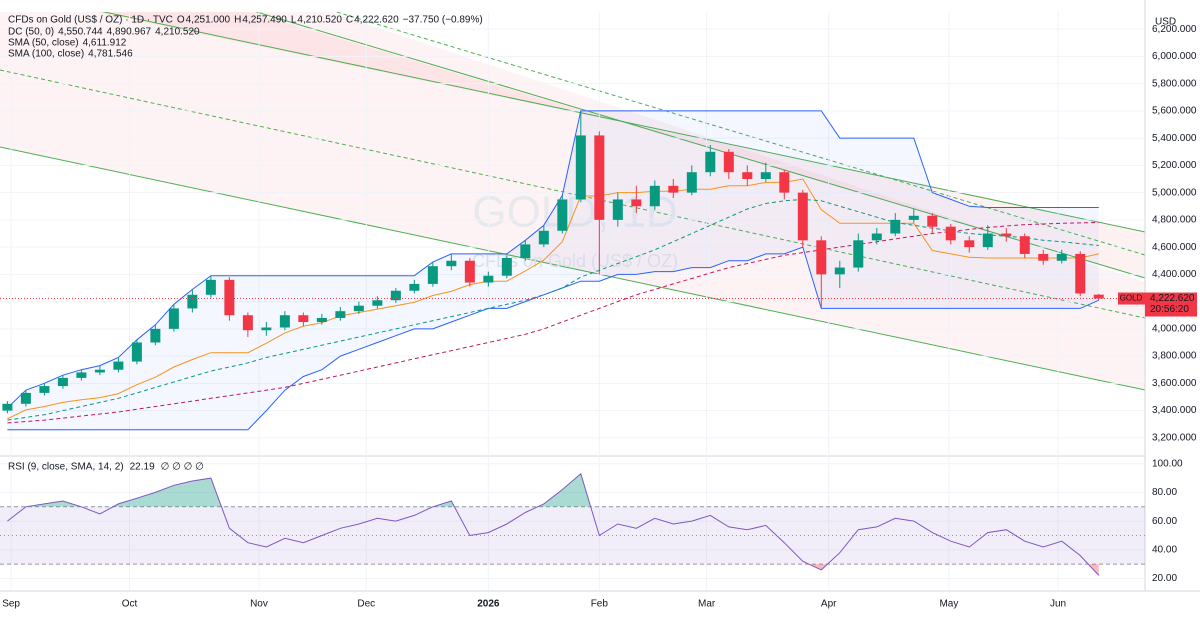  I want to click on y-tick-label: 4,800.000, so click(1174, 220).